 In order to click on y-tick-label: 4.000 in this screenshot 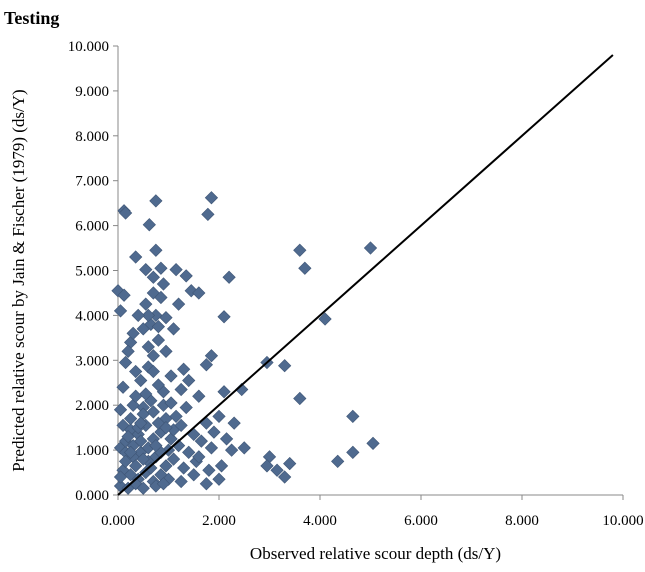, I will do `click(92, 316)`.